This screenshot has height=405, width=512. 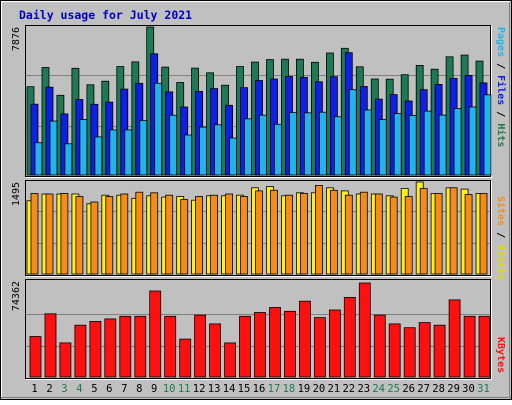 I want to click on day-label-2: 2, so click(x=49, y=389).